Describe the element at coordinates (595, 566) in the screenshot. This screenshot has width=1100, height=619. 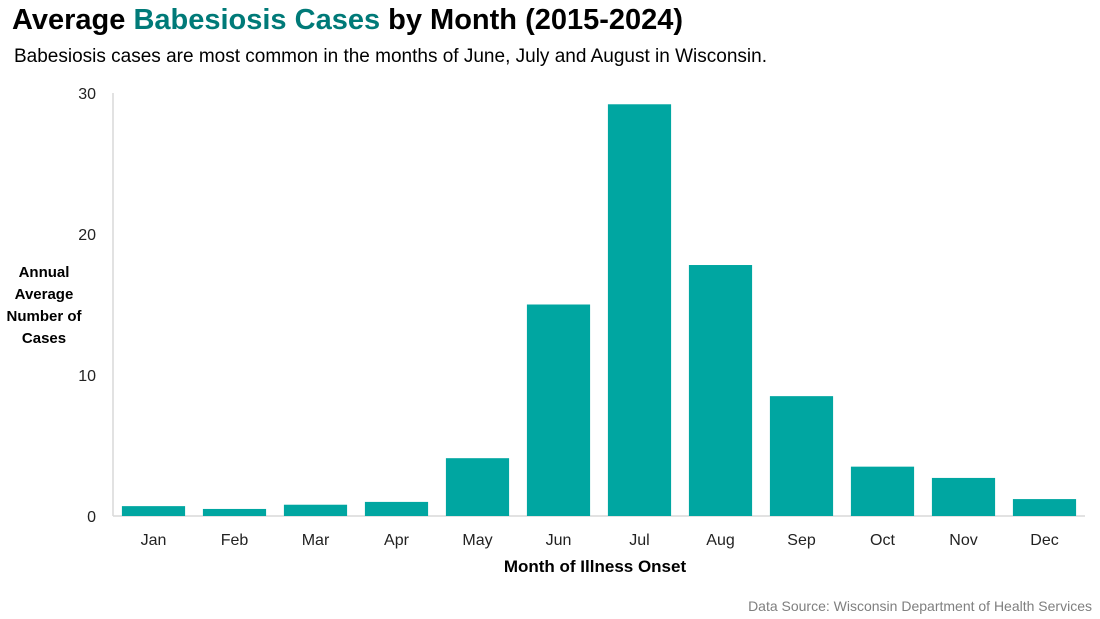
I see `x-axis-label: Month of Illness Onset` at that location.